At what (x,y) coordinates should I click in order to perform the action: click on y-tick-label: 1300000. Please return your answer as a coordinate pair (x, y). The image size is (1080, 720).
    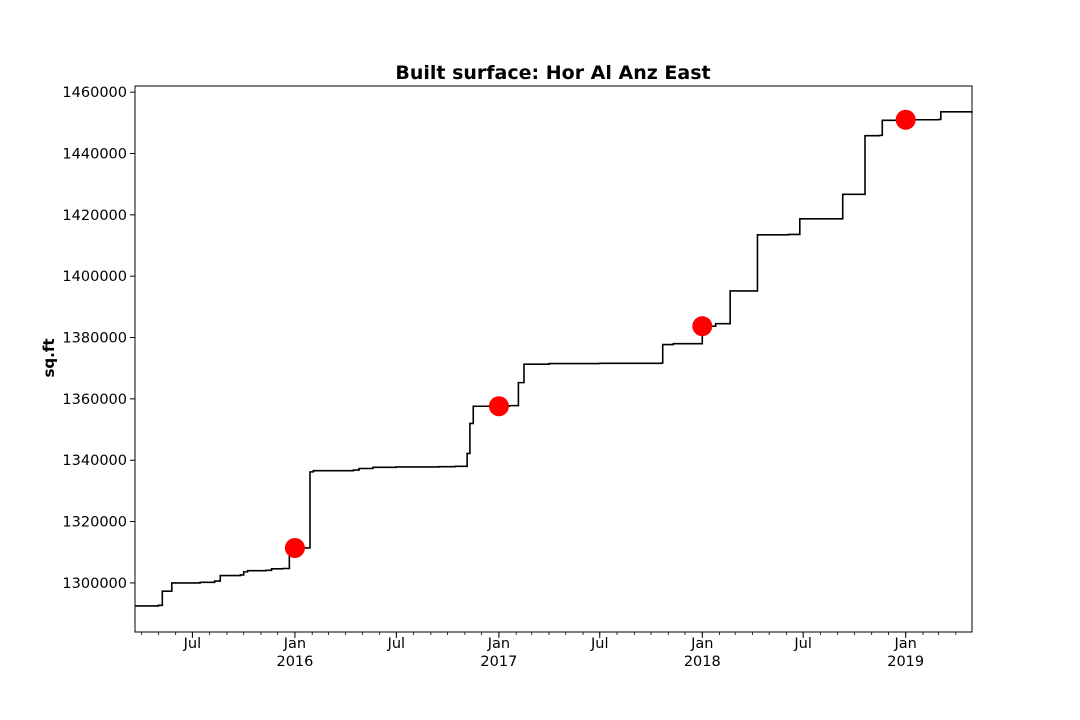
    Looking at the image, I should click on (94, 584).